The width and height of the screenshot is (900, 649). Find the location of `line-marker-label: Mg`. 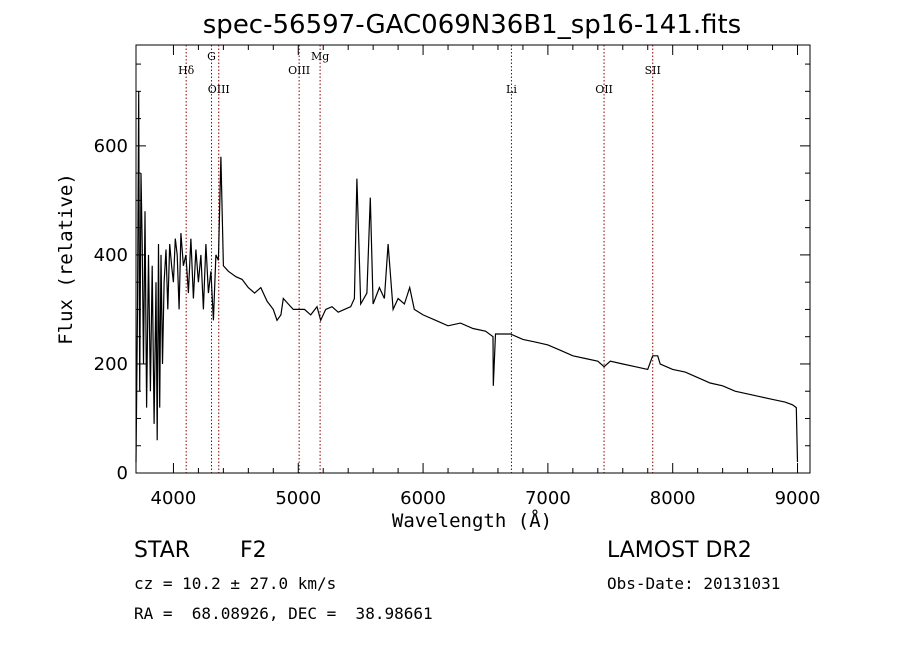

line-marker-label: Mg is located at coordinates (320, 56).